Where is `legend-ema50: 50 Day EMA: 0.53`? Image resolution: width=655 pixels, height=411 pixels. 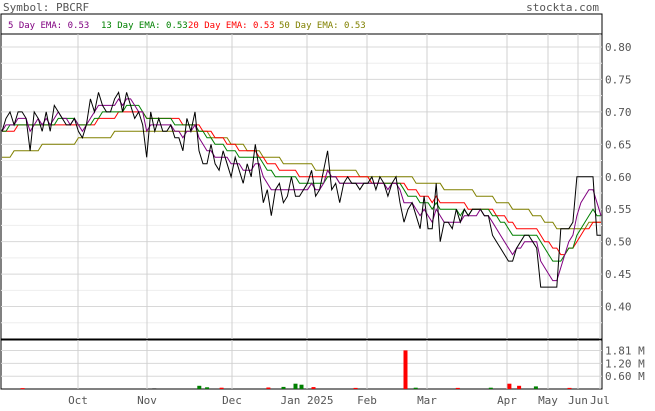 legend-ema50: 50 Day EMA: 0.53 is located at coordinates (322, 26).